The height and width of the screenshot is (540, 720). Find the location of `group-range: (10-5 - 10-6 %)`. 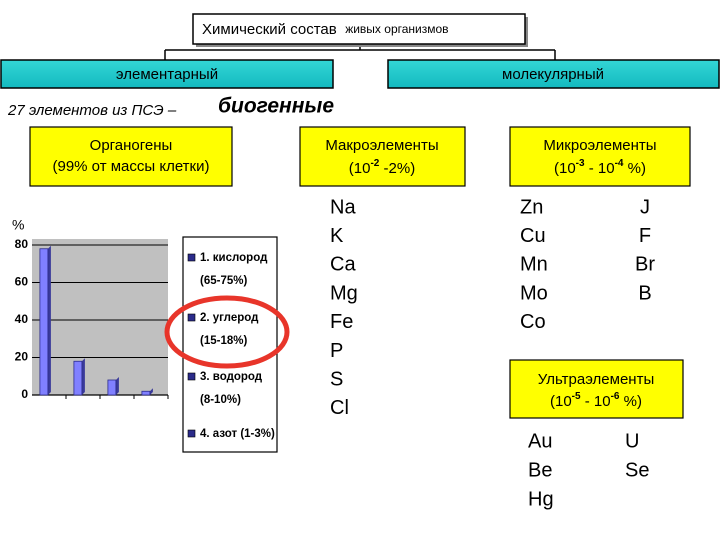

group-range: (10-5 - 10-6 %) is located at coordinates (596, 400).